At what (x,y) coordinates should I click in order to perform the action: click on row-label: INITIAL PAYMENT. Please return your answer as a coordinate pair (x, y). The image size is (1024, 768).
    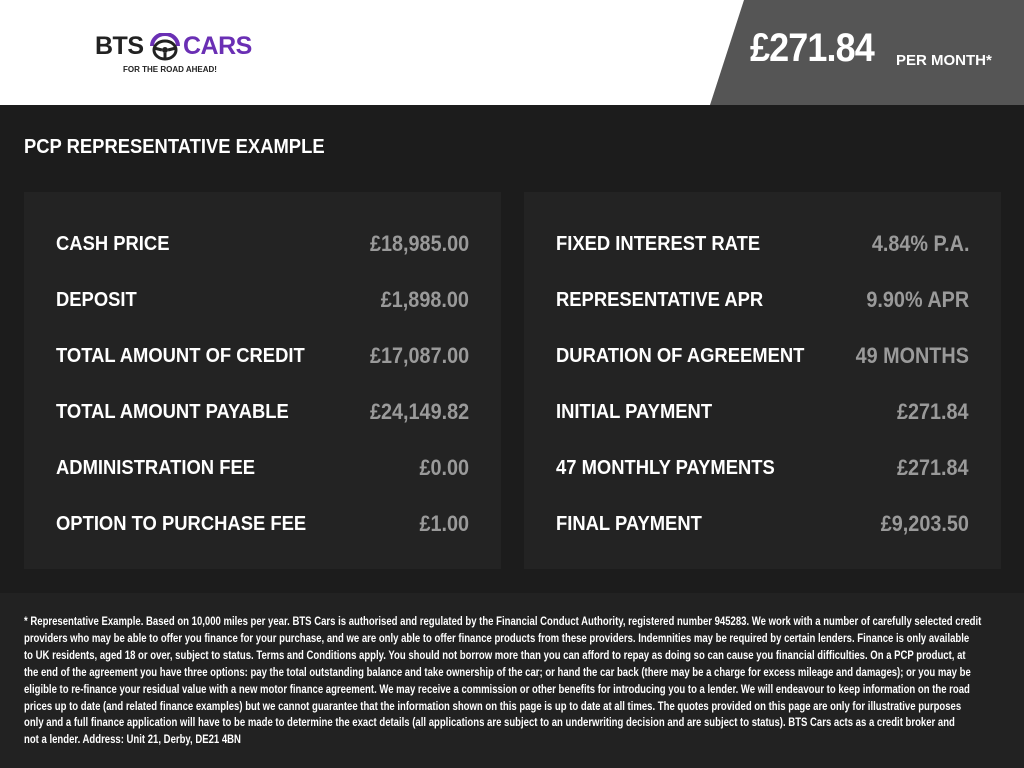
    Looking at the image, I should click on (634, 411).